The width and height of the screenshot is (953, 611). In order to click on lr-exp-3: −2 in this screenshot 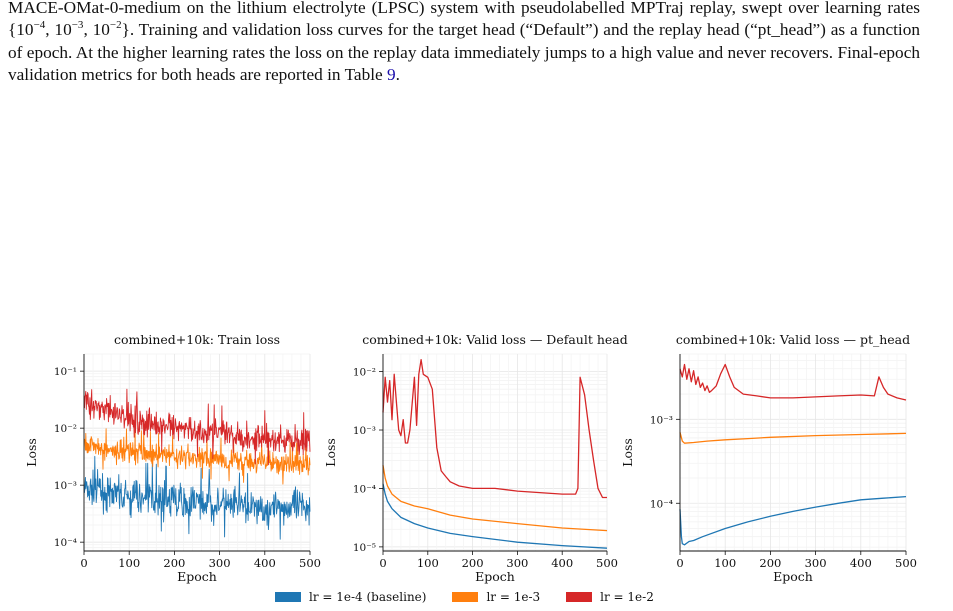, I will do `click(115, 25)`.